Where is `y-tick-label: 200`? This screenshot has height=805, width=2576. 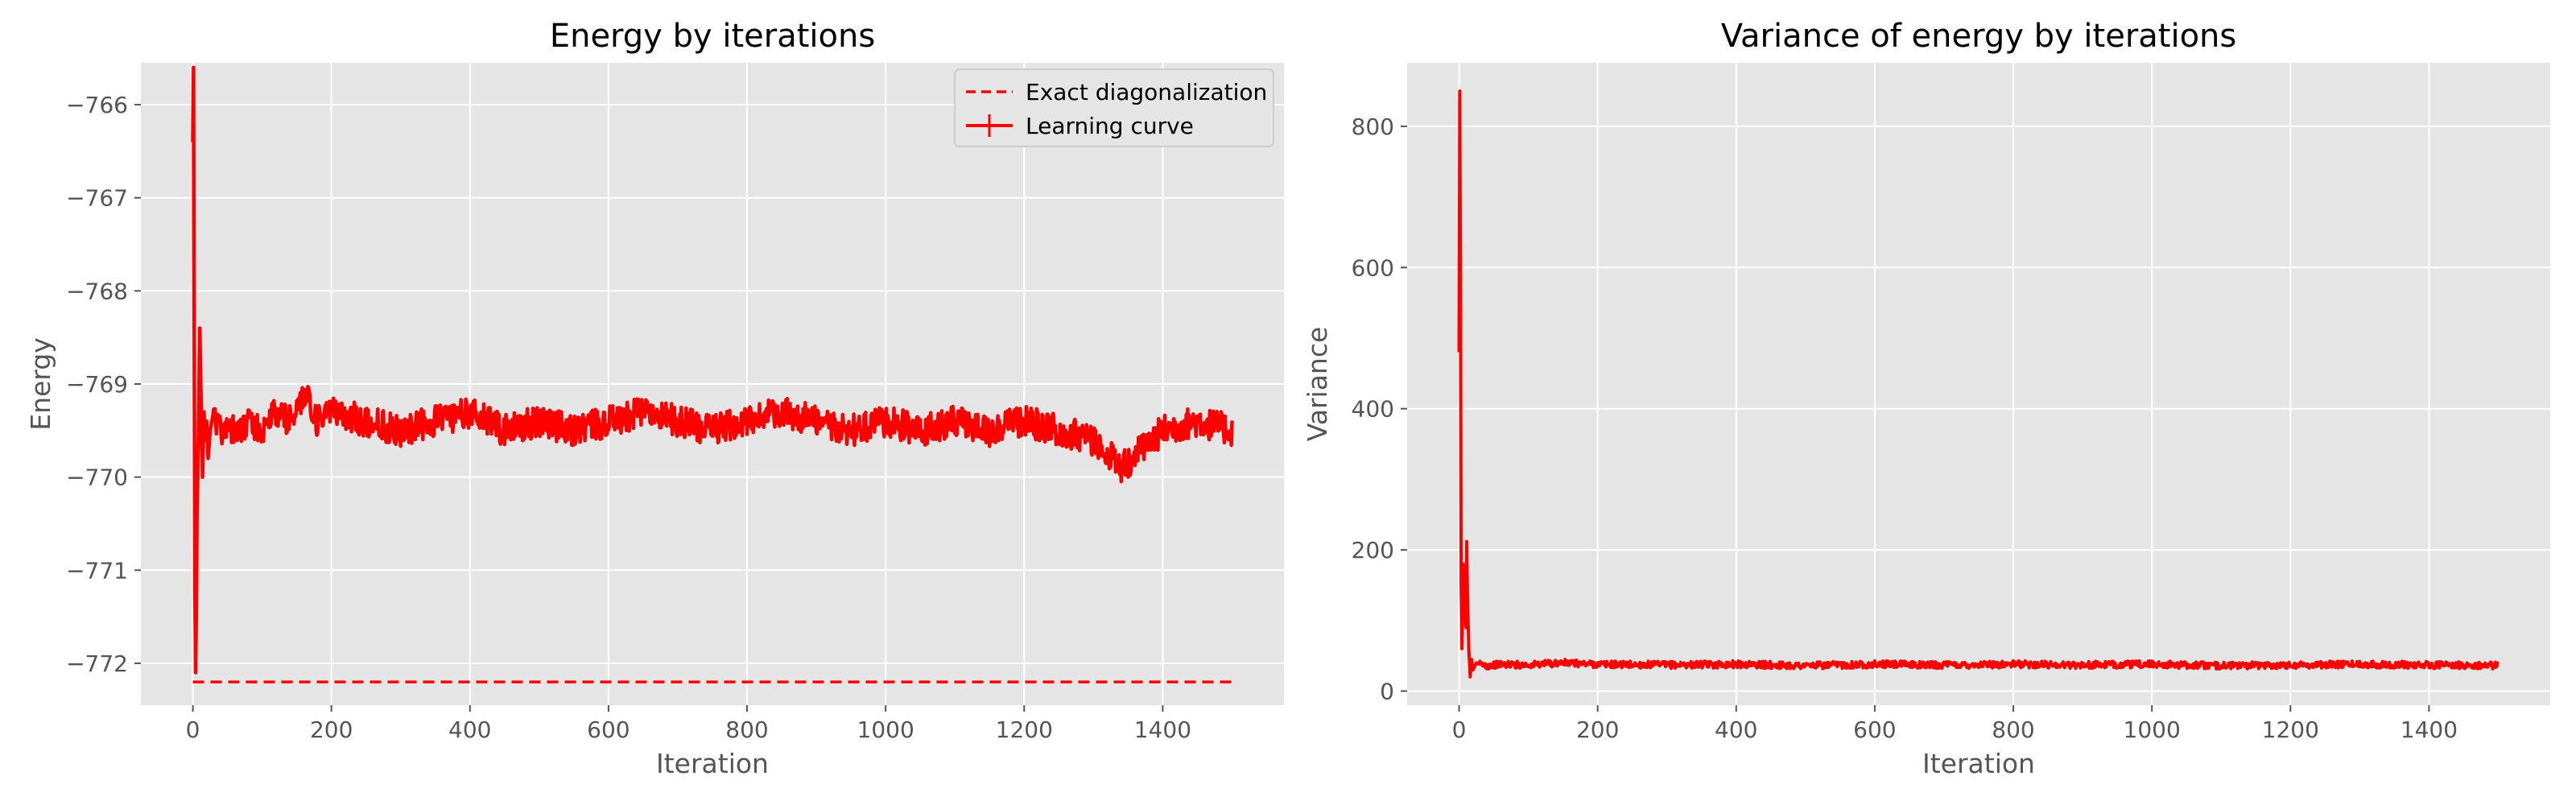
y-tick-label: 200 is located at coordinates (1373, 550).